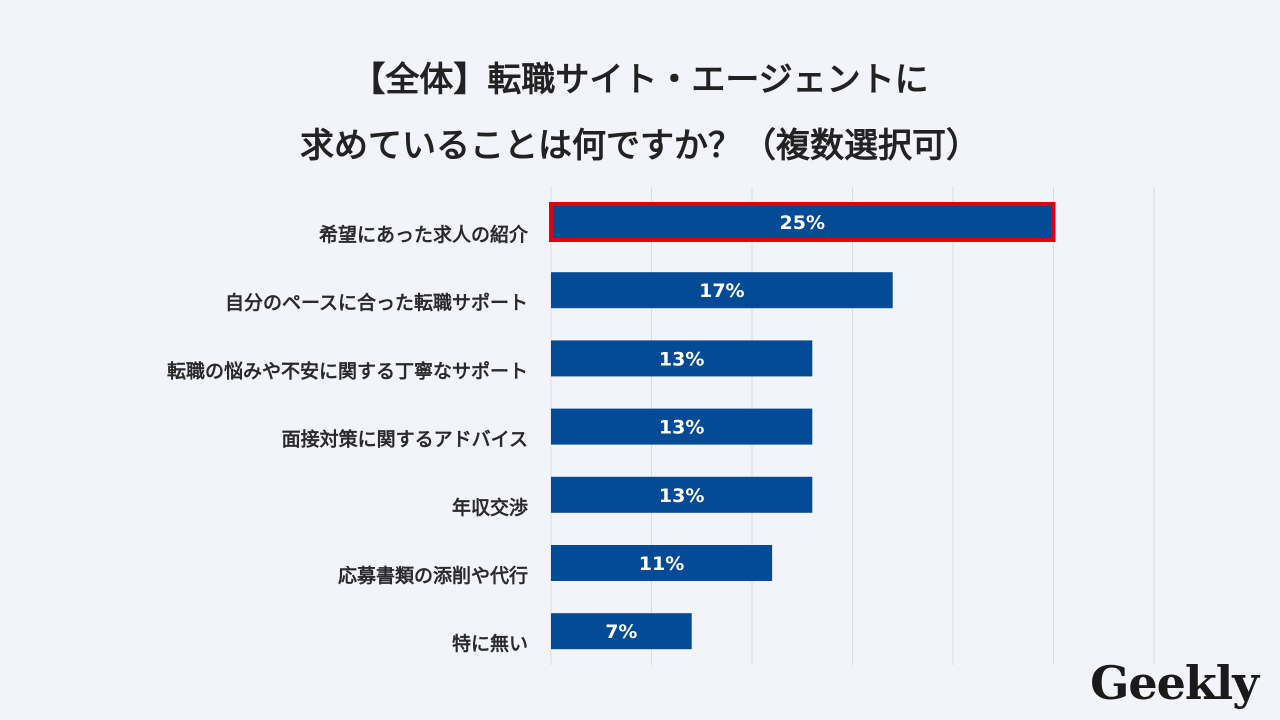 The height and width of the screenshot is (720, 1280). I want to click on bar-value-label: 7%, so click(621, 632).